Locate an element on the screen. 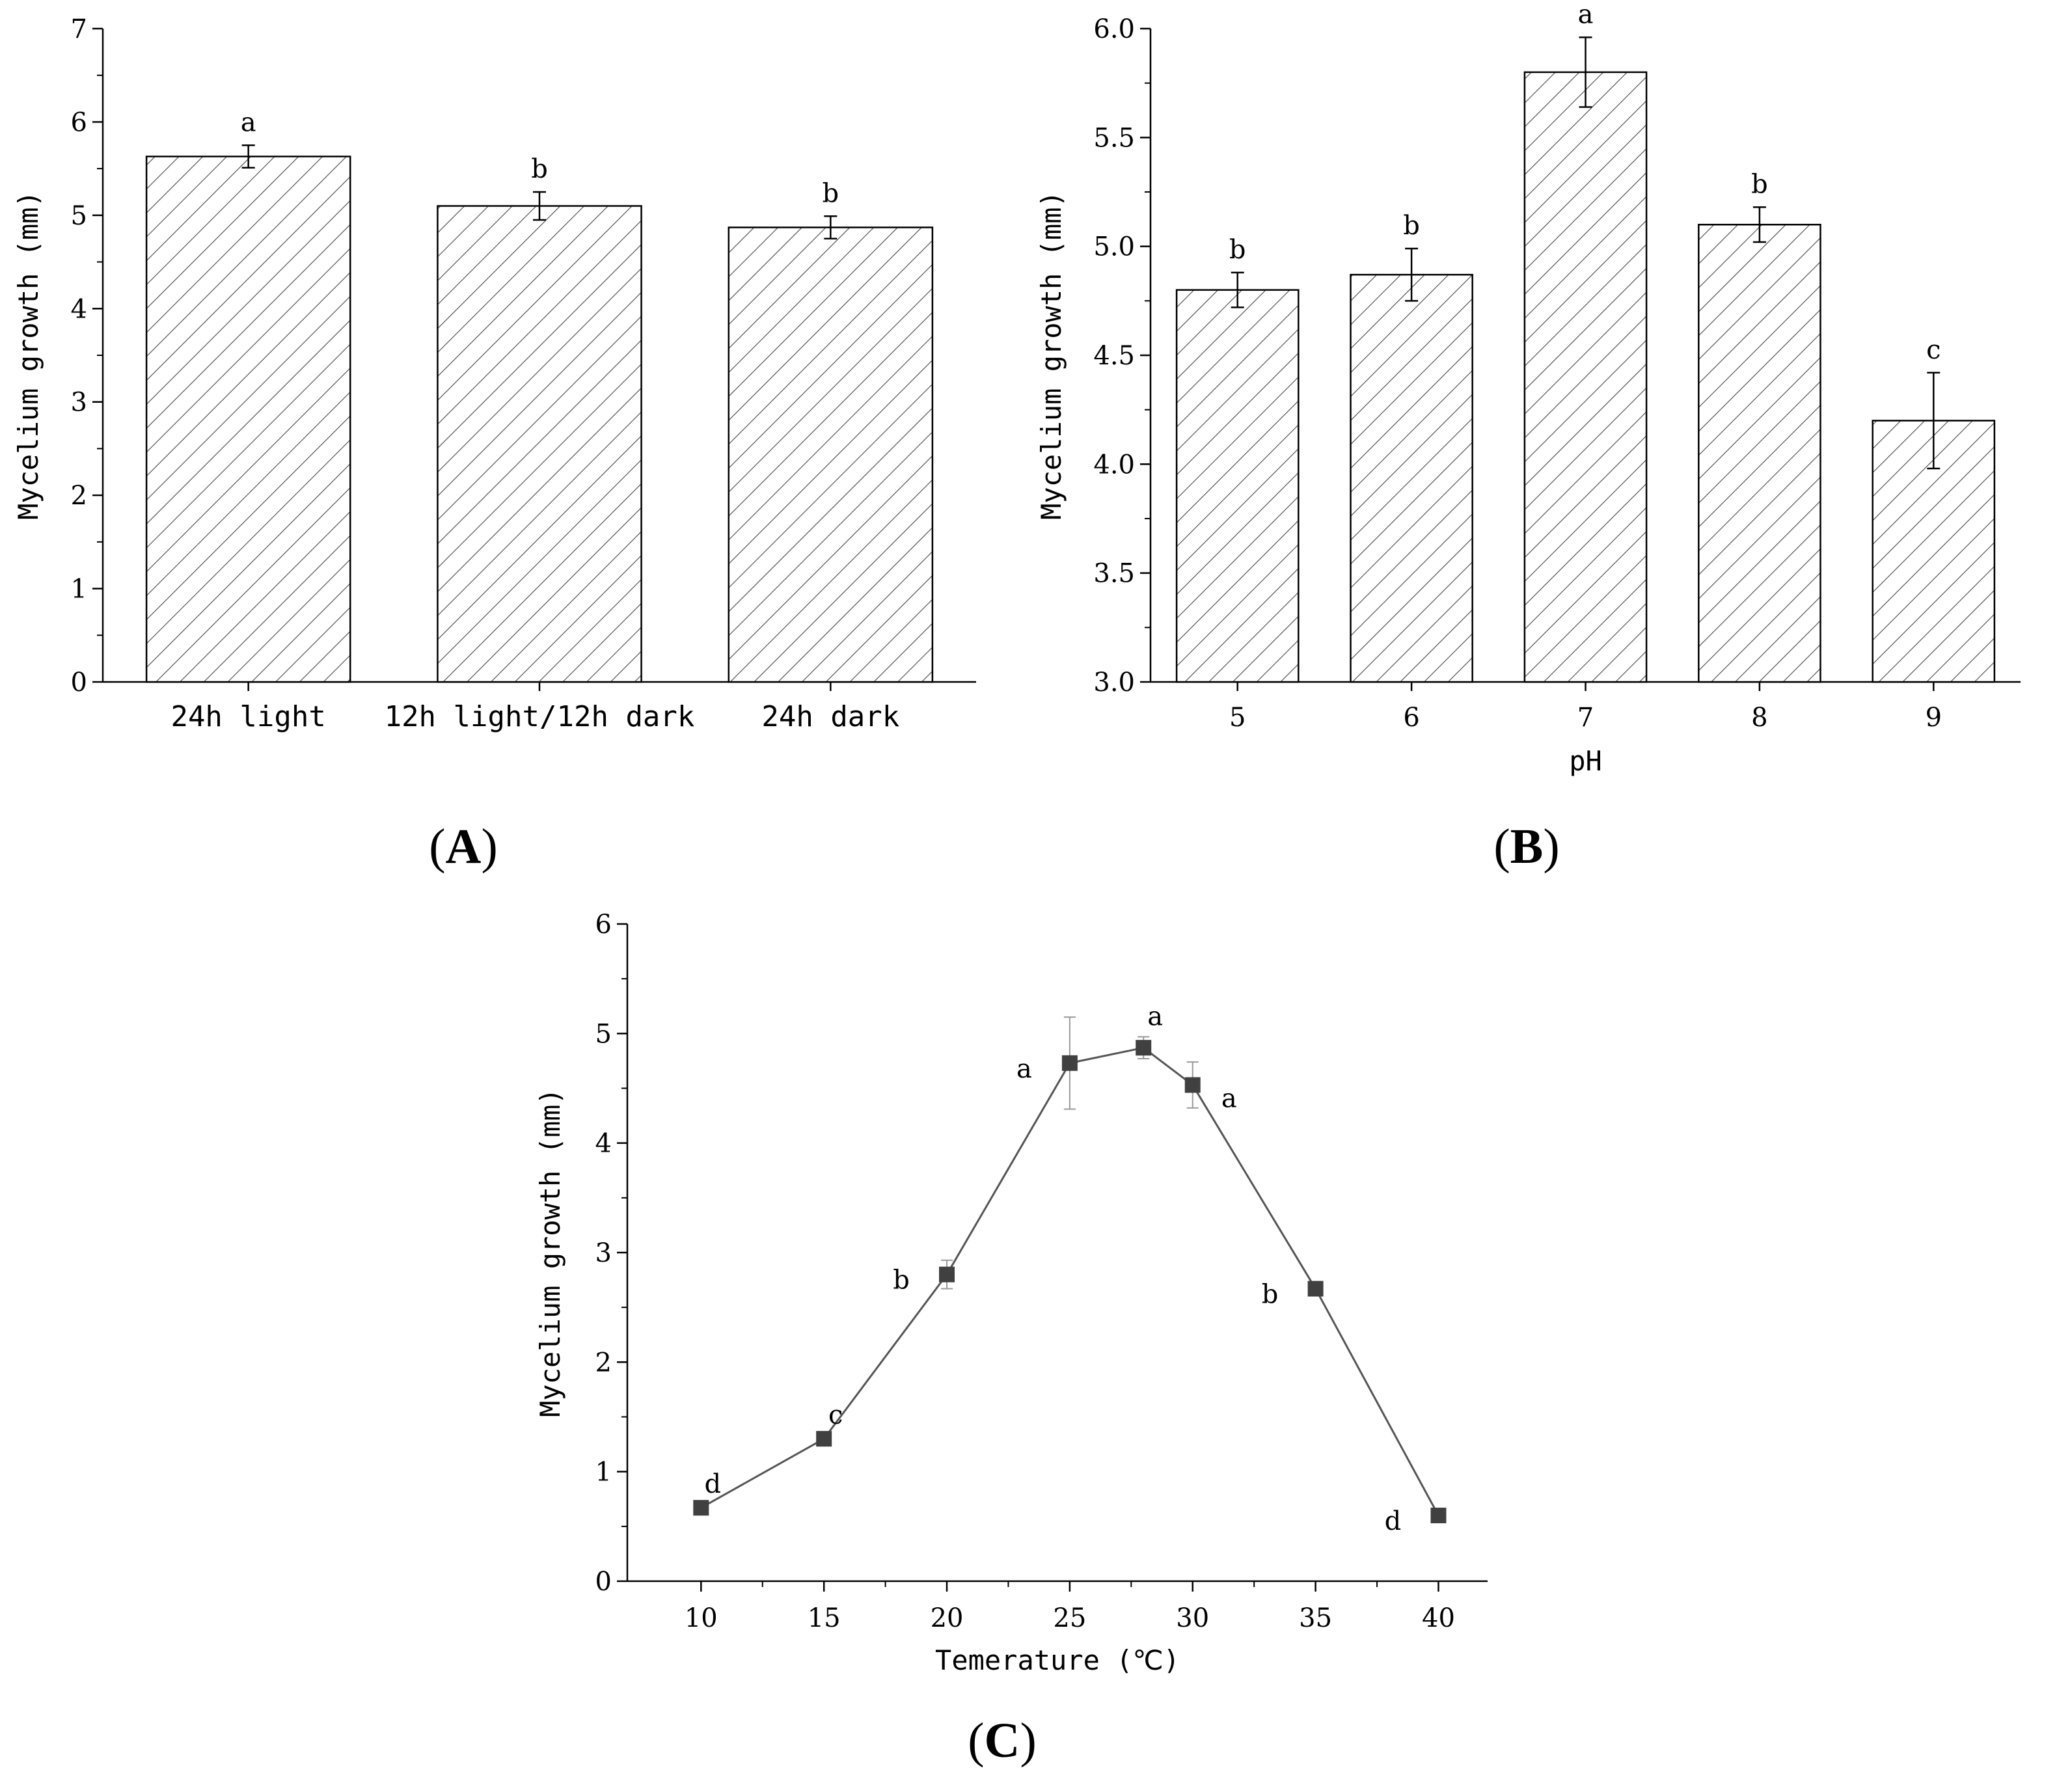  y-tick-label: 3.5 is located at coordinates (1114, 574).